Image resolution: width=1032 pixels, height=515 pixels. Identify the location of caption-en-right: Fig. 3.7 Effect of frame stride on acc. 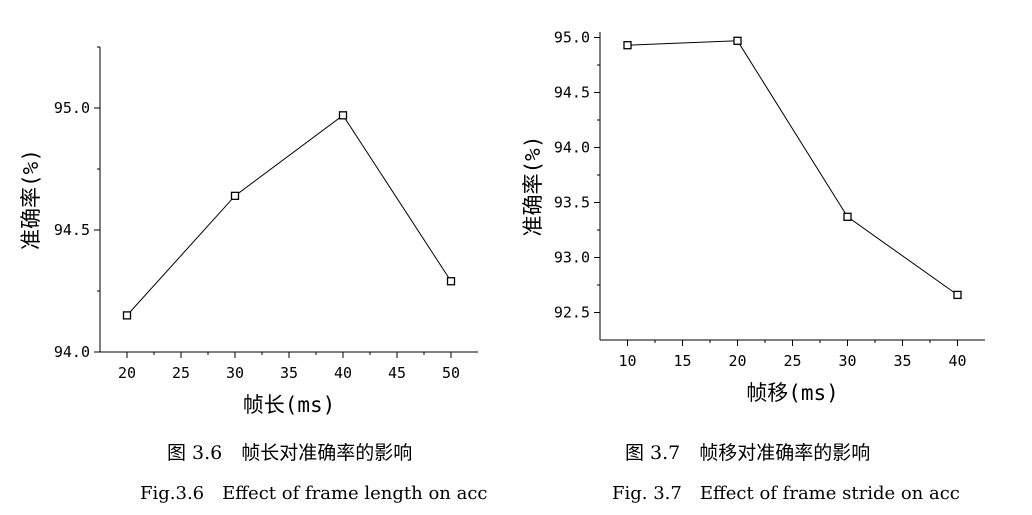
(786, 493).